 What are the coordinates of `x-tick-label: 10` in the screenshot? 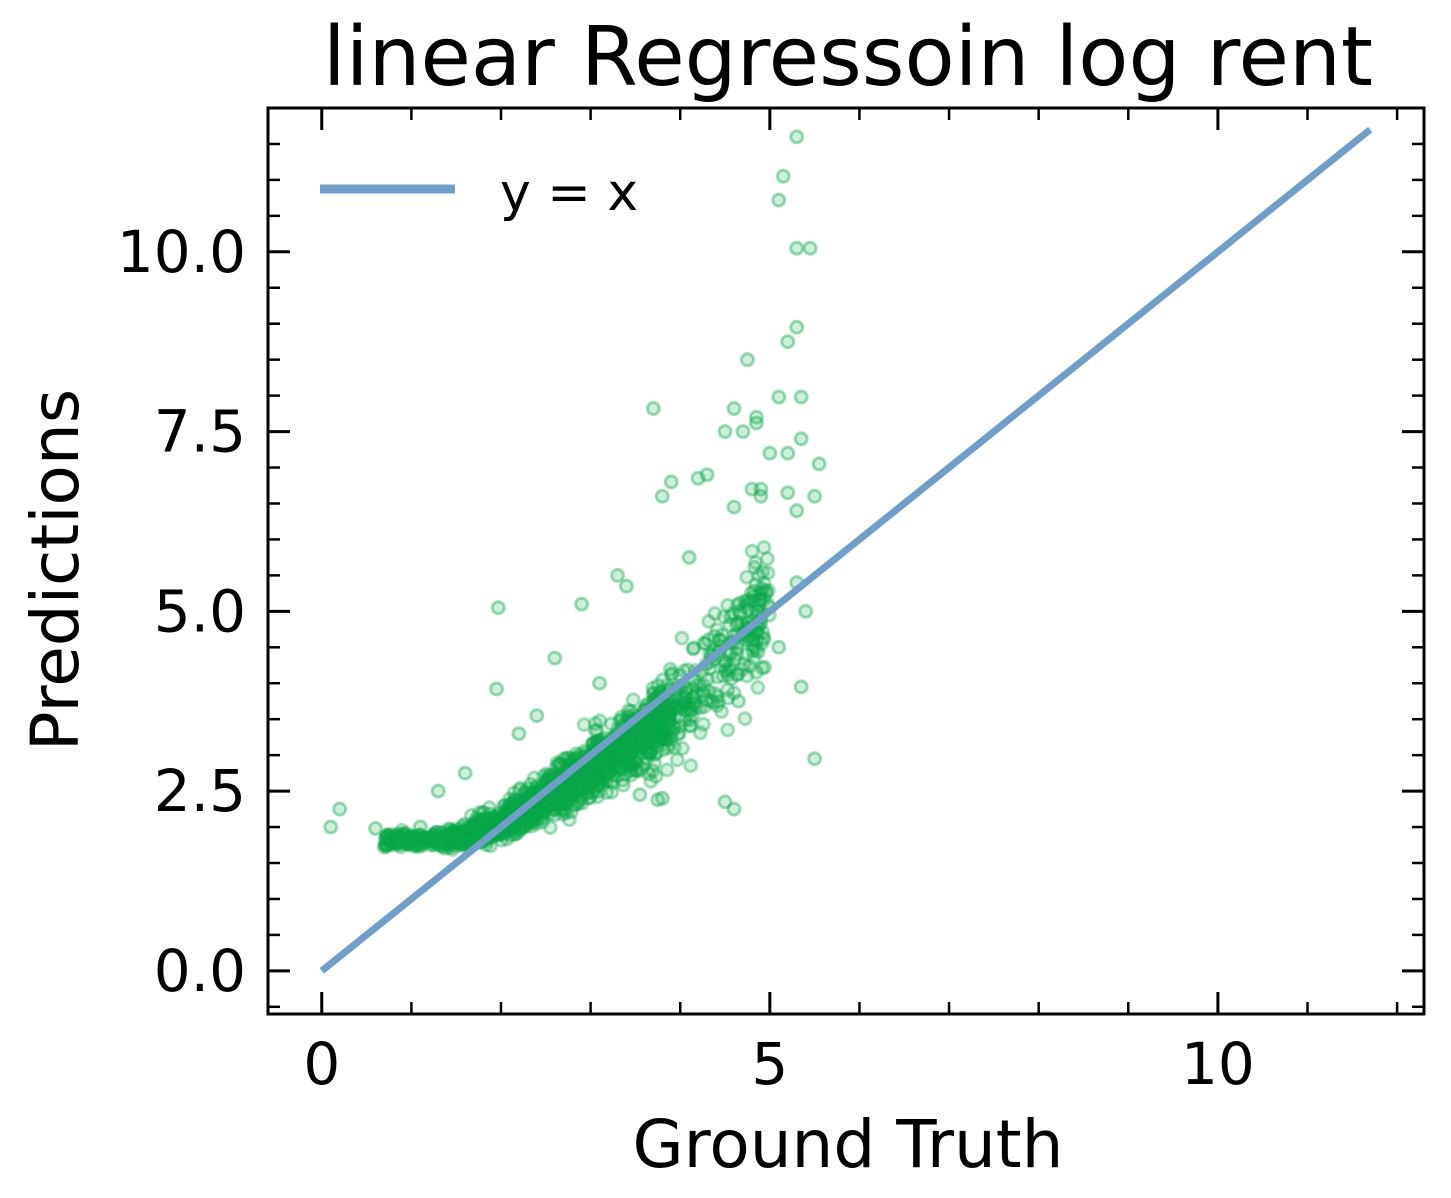 It's located at (1218, 1064).